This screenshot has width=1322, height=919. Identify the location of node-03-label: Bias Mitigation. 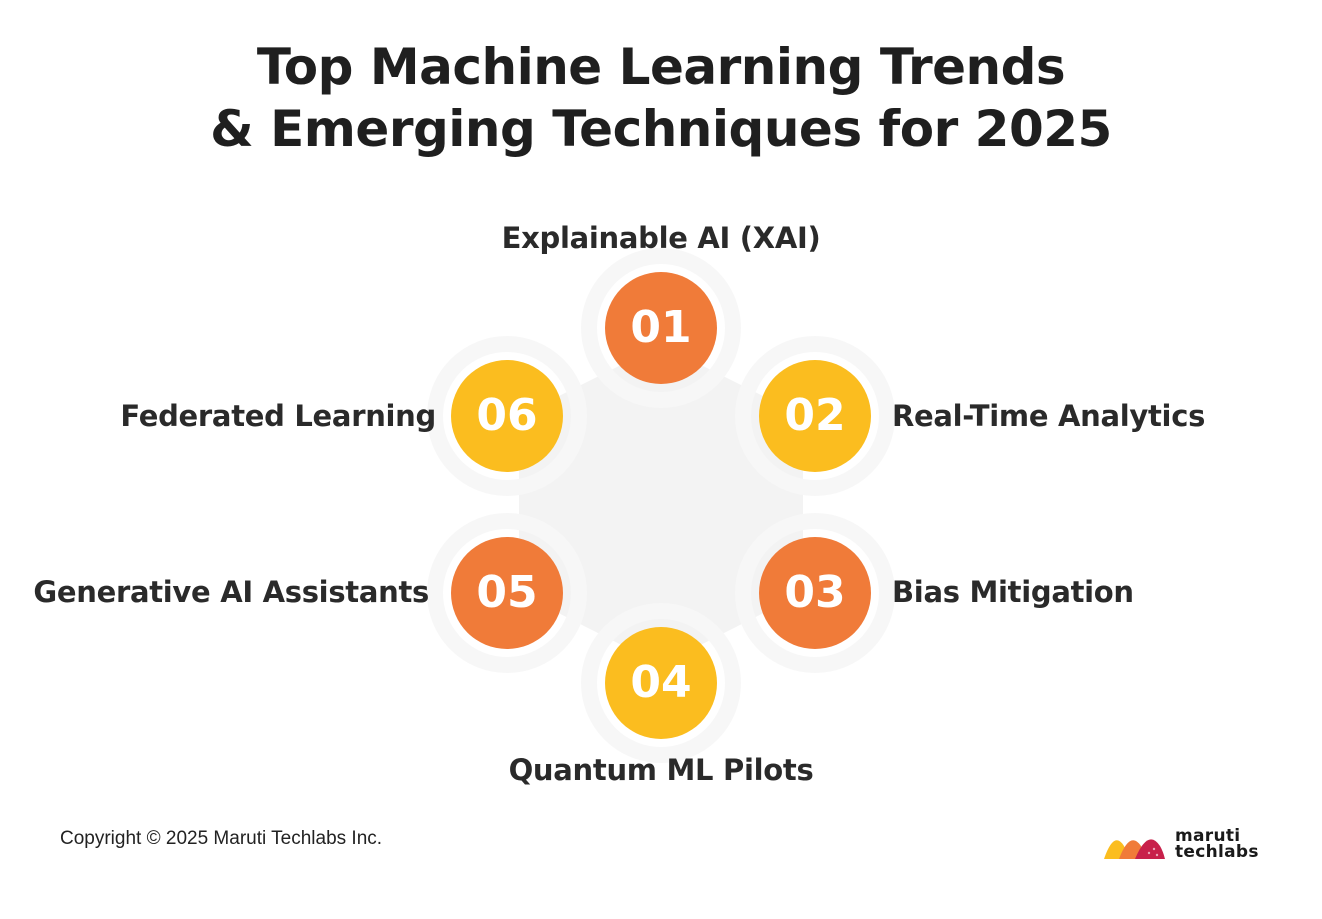
(1013, 592).